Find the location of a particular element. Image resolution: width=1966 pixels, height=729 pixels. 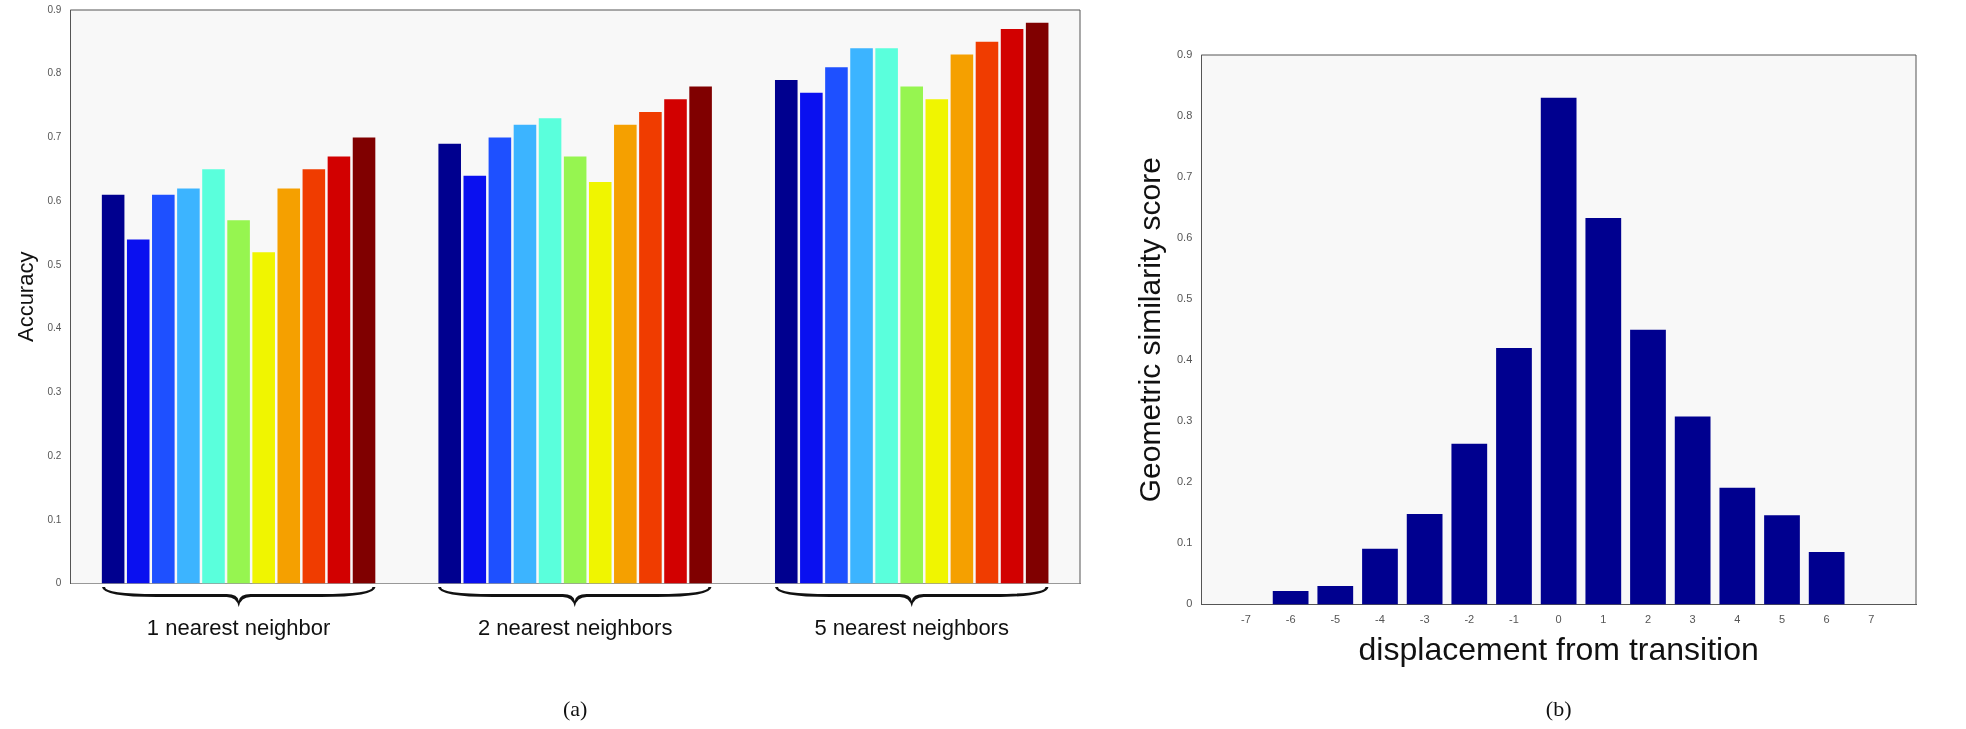

y-axis-title: Accuracy is located at coordinates (26, 297).